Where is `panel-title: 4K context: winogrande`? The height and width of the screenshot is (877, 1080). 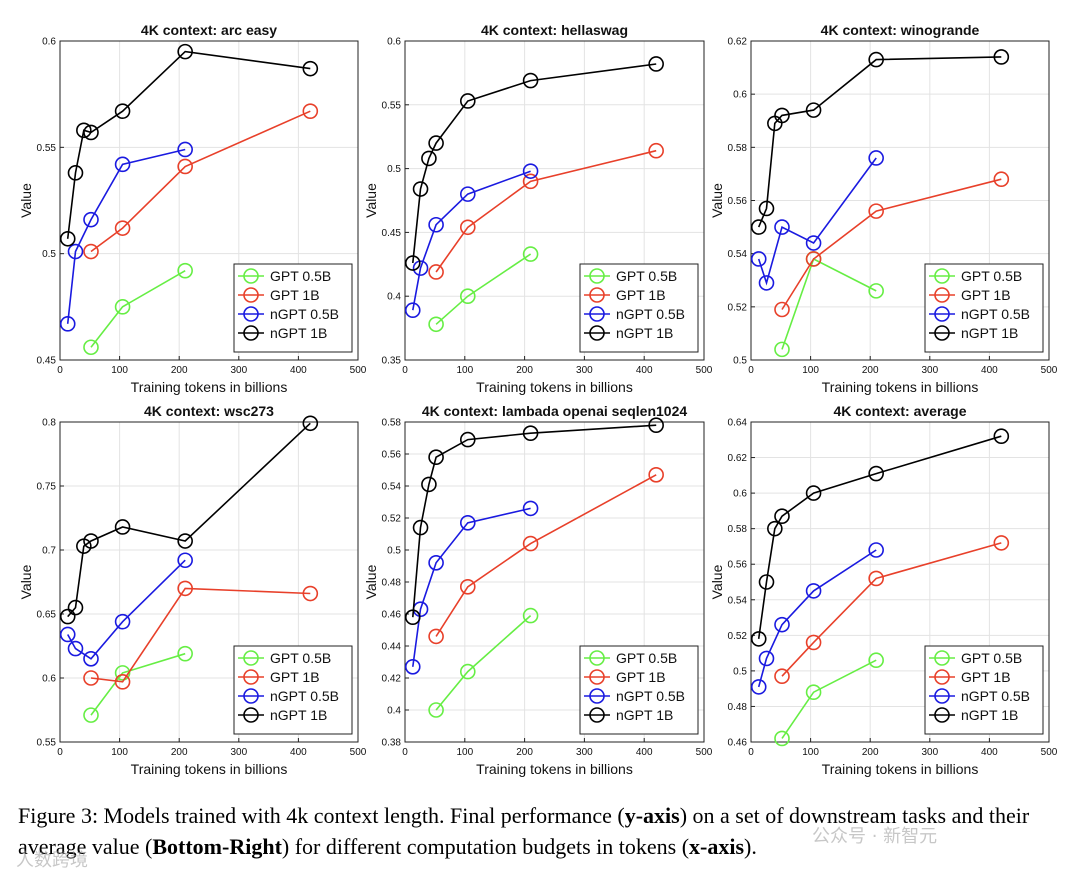 panel-title: 4K context: winogrande is located at coordinates (900, 30).